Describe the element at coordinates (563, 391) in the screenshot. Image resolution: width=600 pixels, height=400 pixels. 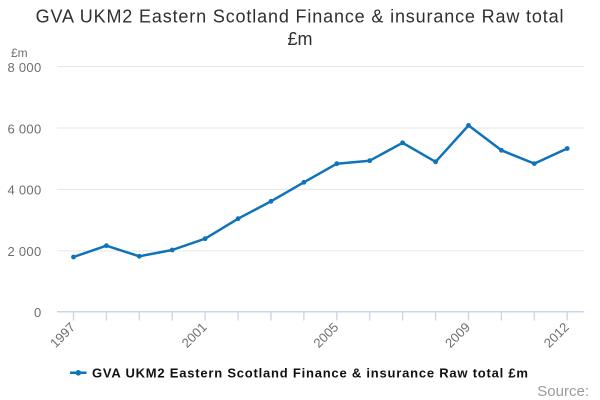
I see `svg-text: Source:` at that location.